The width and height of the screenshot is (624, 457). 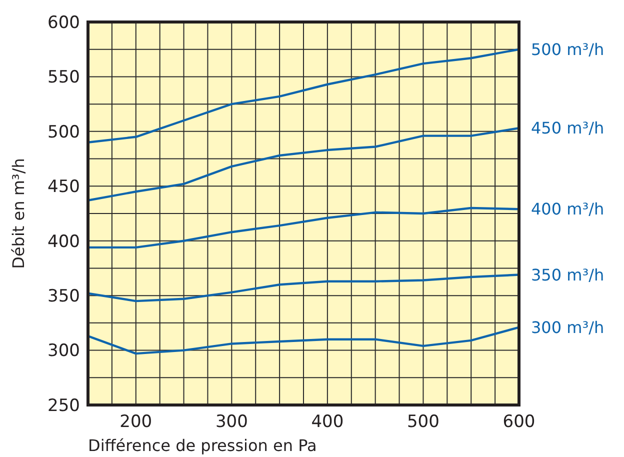 I want to click on x-tick-label: 500, so click(x=423, y=422).